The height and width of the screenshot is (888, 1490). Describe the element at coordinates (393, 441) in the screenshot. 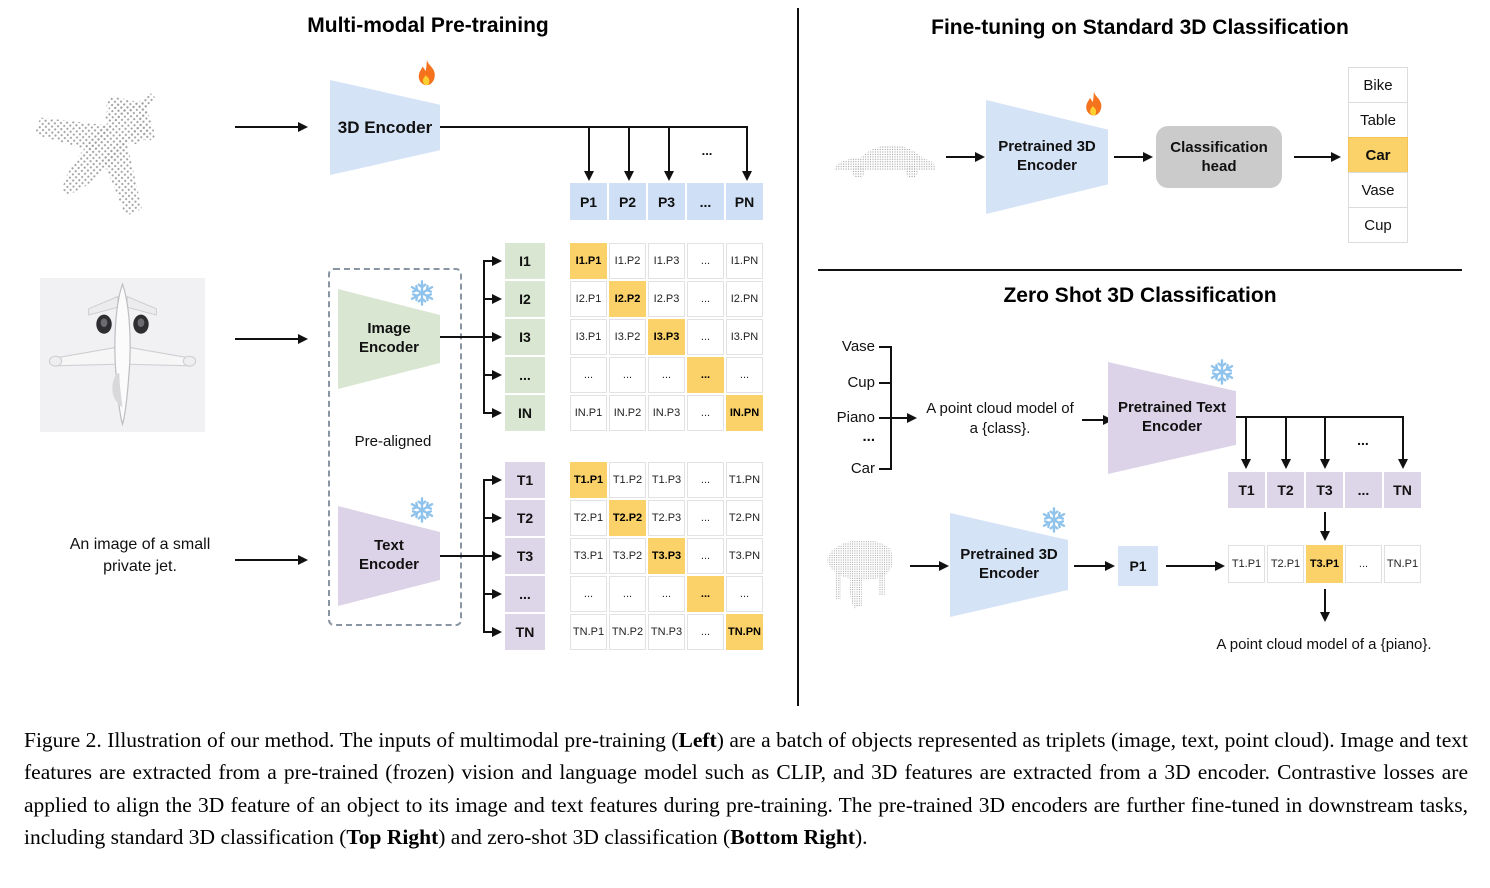

I see `pre-aligned-label: Pre-aligned` at that location.